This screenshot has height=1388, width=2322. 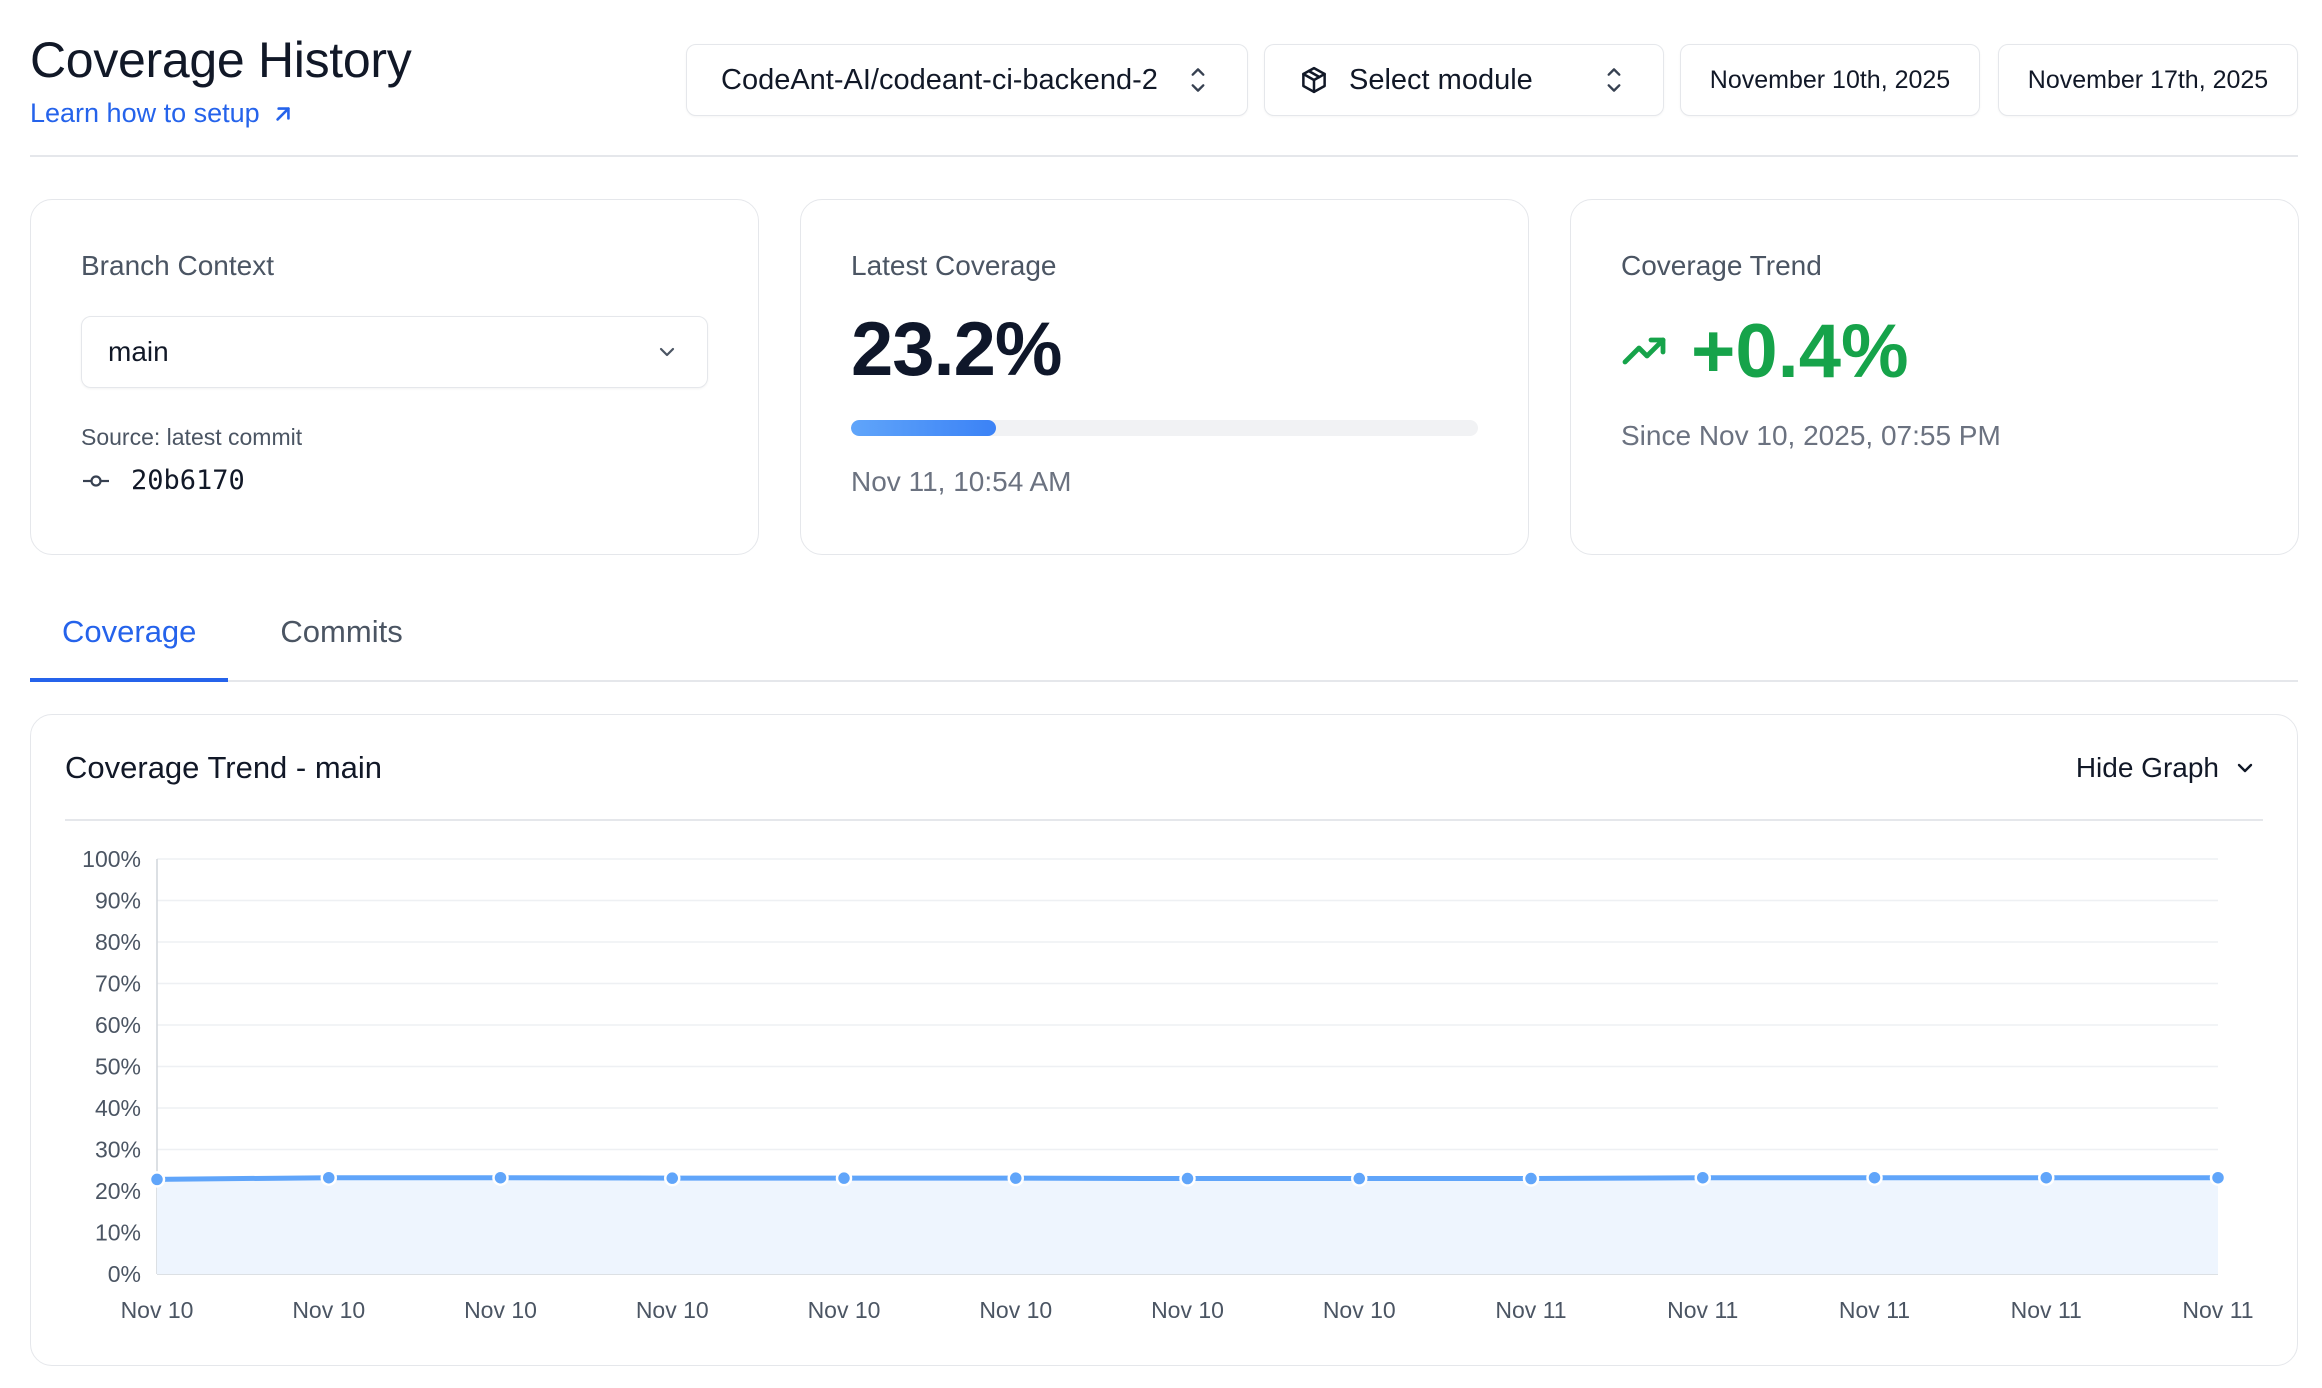 I want to click on y-tick-label: 50%, so click(x=118, y=1067).